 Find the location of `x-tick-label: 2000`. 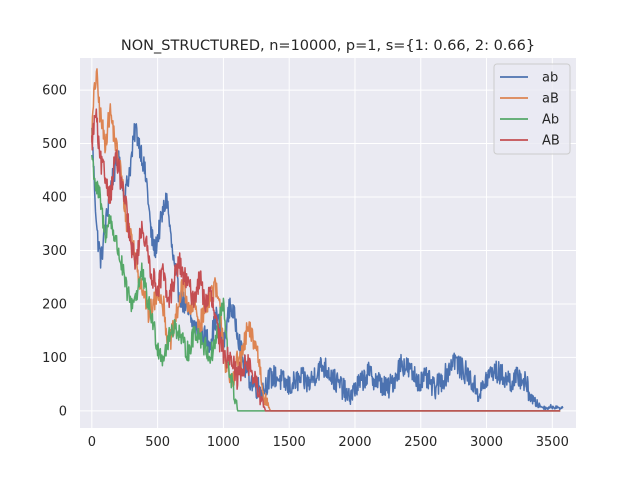

x-tick-label: 2000 is located at coordinates (354, 442).